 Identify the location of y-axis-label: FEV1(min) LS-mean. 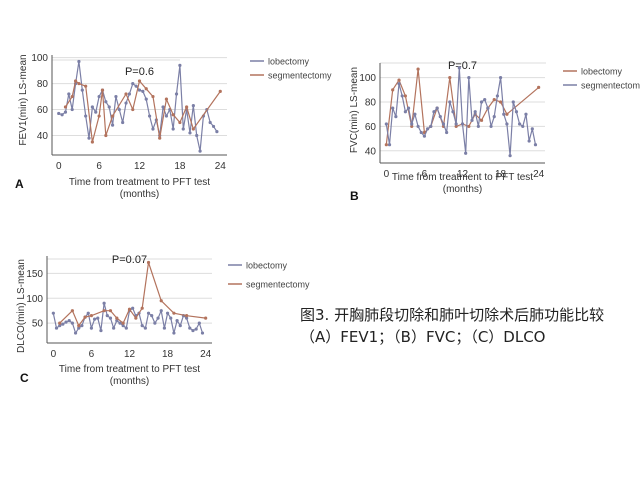
(23, 99).